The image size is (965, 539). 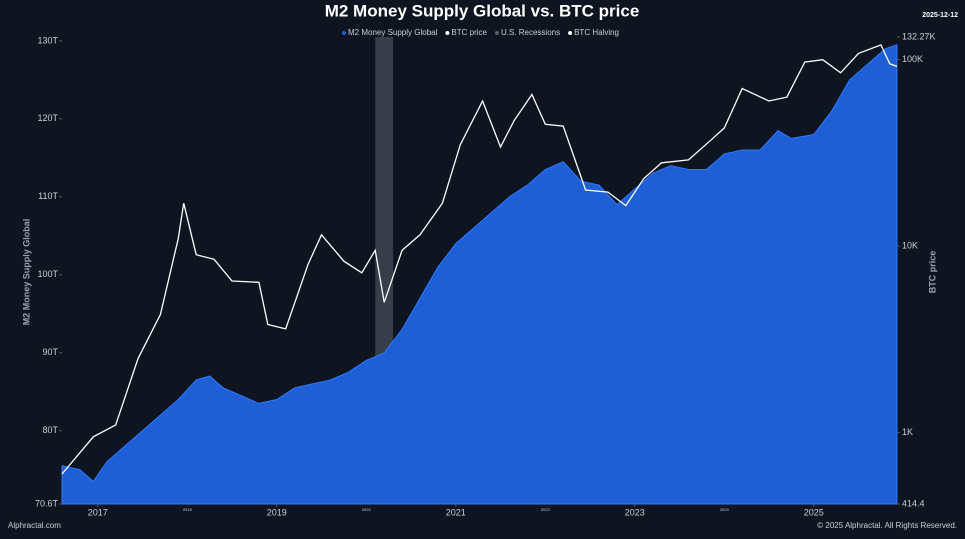 I want to click on y2-tick-label: 10K, so click(x=910, y=246).